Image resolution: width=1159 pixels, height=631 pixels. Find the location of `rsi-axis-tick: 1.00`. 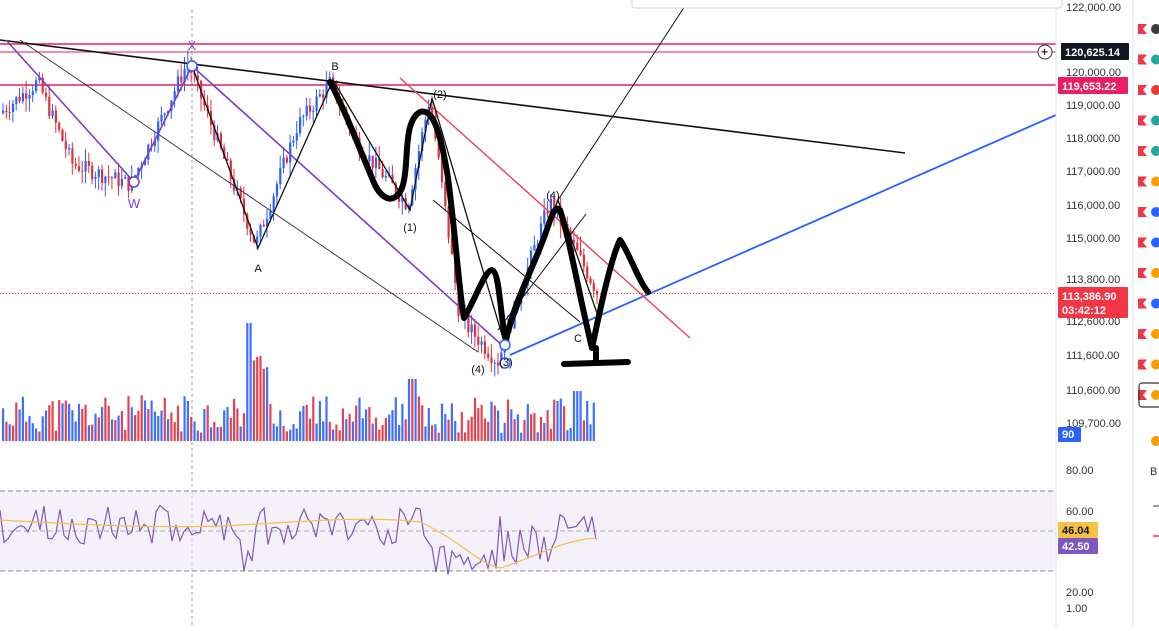

rsi-axis-tick: 1.00 is located at coordinates (1076, 609).